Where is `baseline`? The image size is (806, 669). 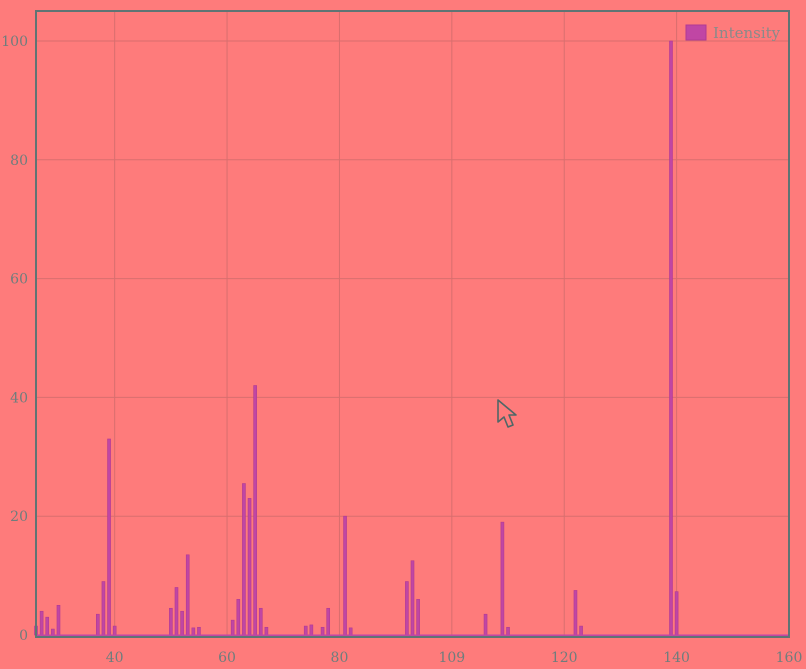
baseline is located at coordinates (412, 635).